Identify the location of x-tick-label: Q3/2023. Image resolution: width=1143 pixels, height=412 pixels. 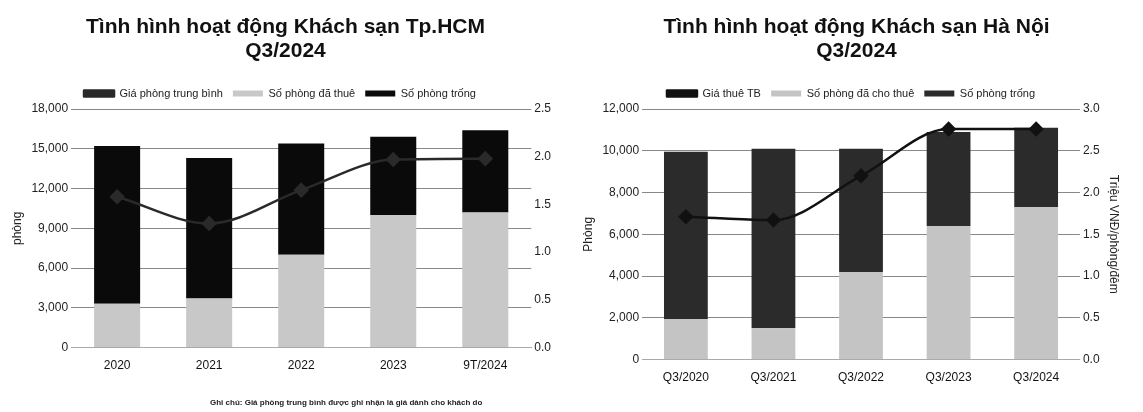
(948, 377).